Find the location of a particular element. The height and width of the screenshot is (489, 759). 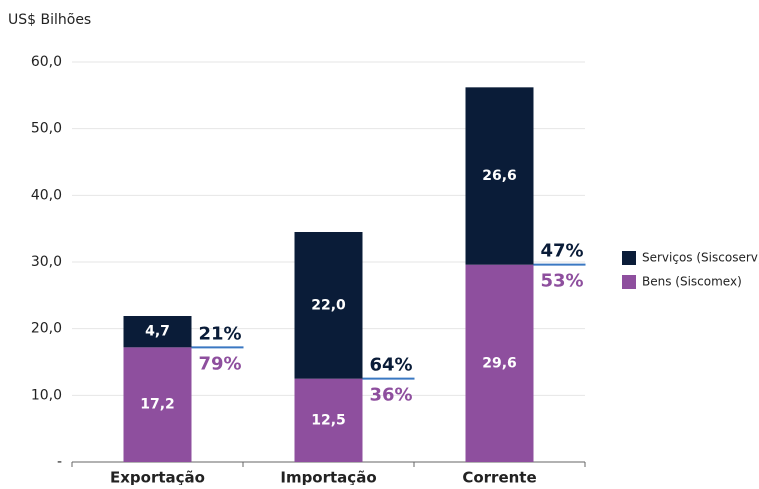

value-label: 22,0 is located at coordinates (328, 305).